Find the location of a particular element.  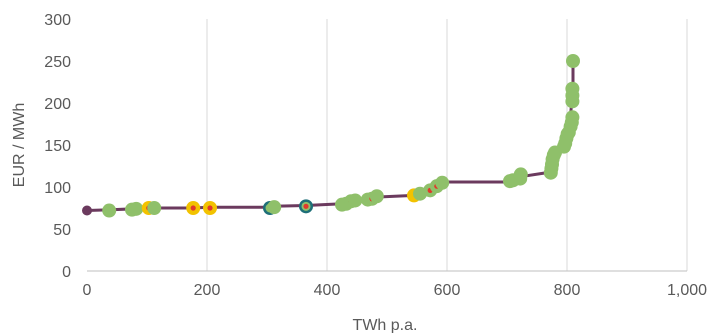

x-tick-label: 0 is located at coordinates (87, 290).